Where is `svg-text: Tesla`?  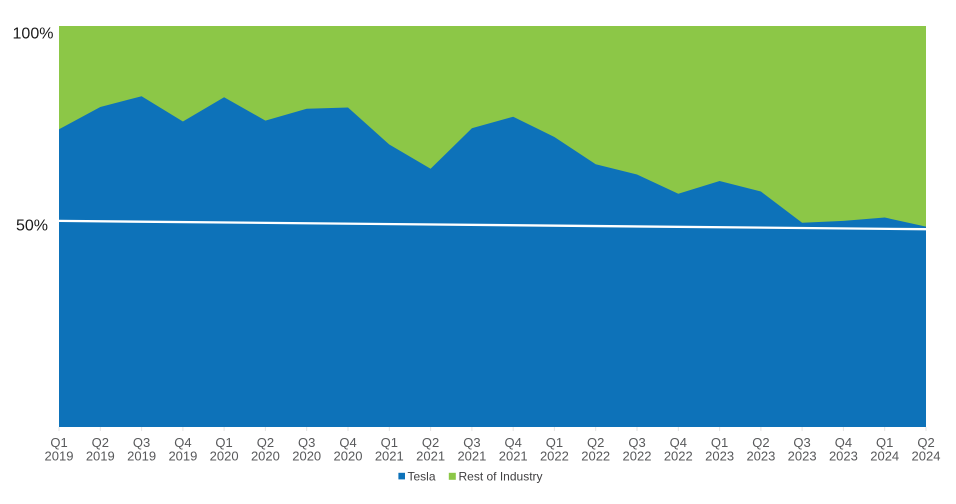
svg-text: Tesla is located at coordinates (422, 476).